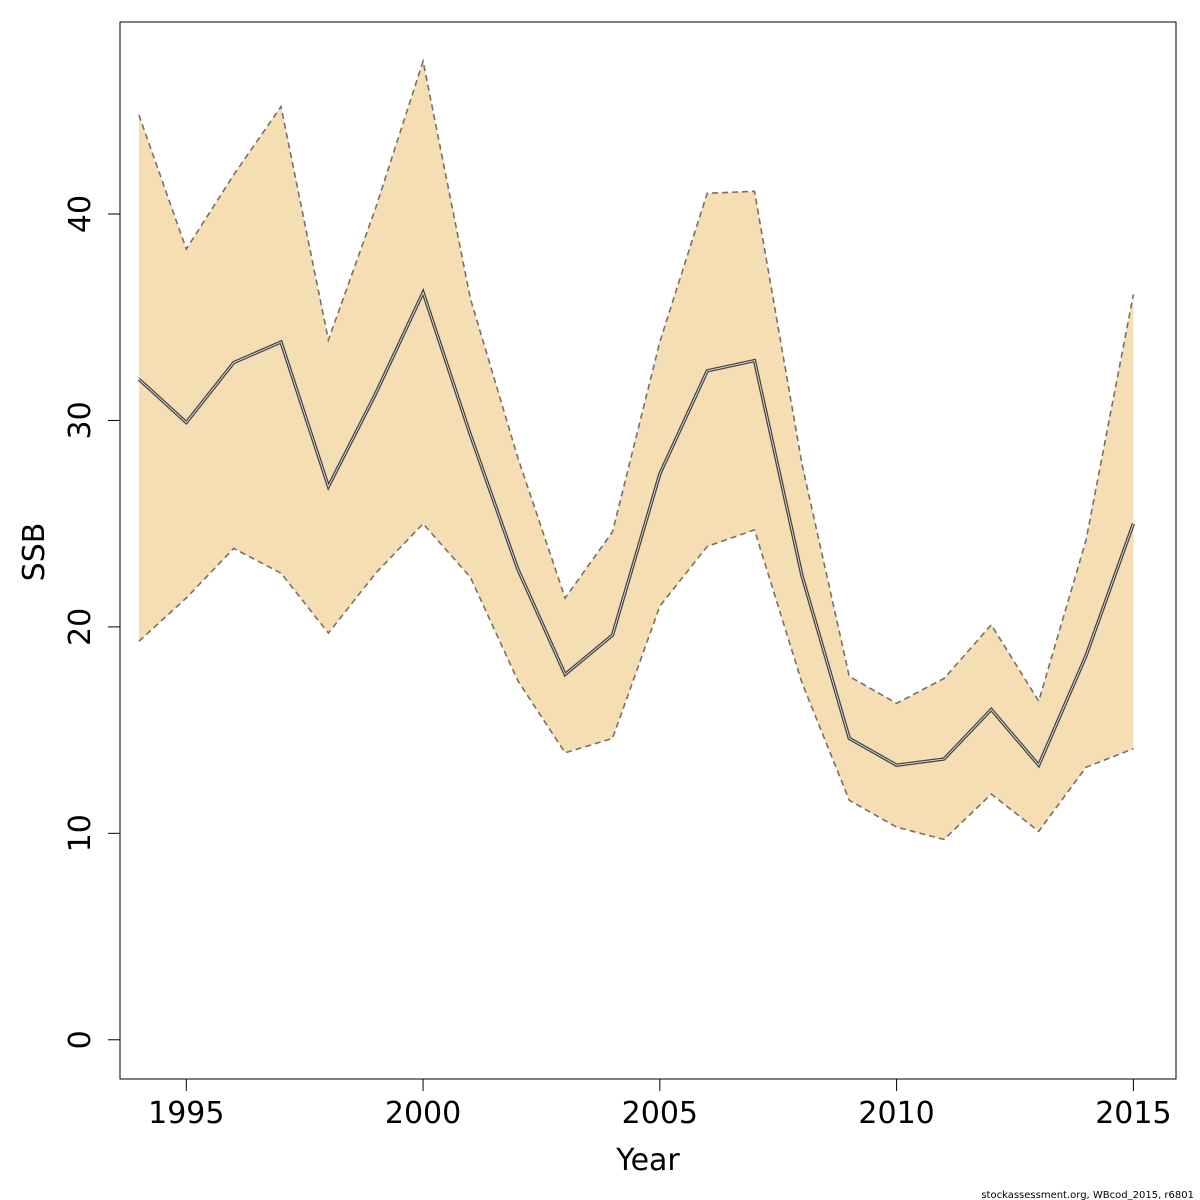  I want to click on x-tick-label: 2000, so click(423, 1113).